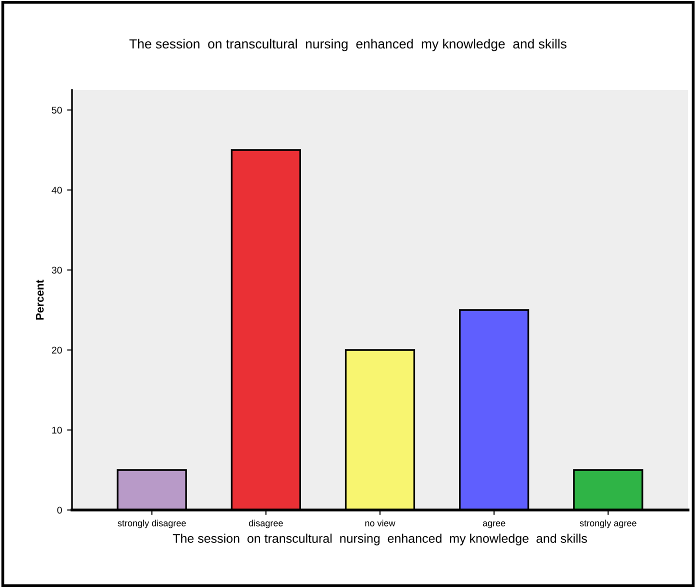  What do you see at coordinates (57, 430) in the screenshot?
I see `y-tick-label: 10` at bounding box center [57, 430].